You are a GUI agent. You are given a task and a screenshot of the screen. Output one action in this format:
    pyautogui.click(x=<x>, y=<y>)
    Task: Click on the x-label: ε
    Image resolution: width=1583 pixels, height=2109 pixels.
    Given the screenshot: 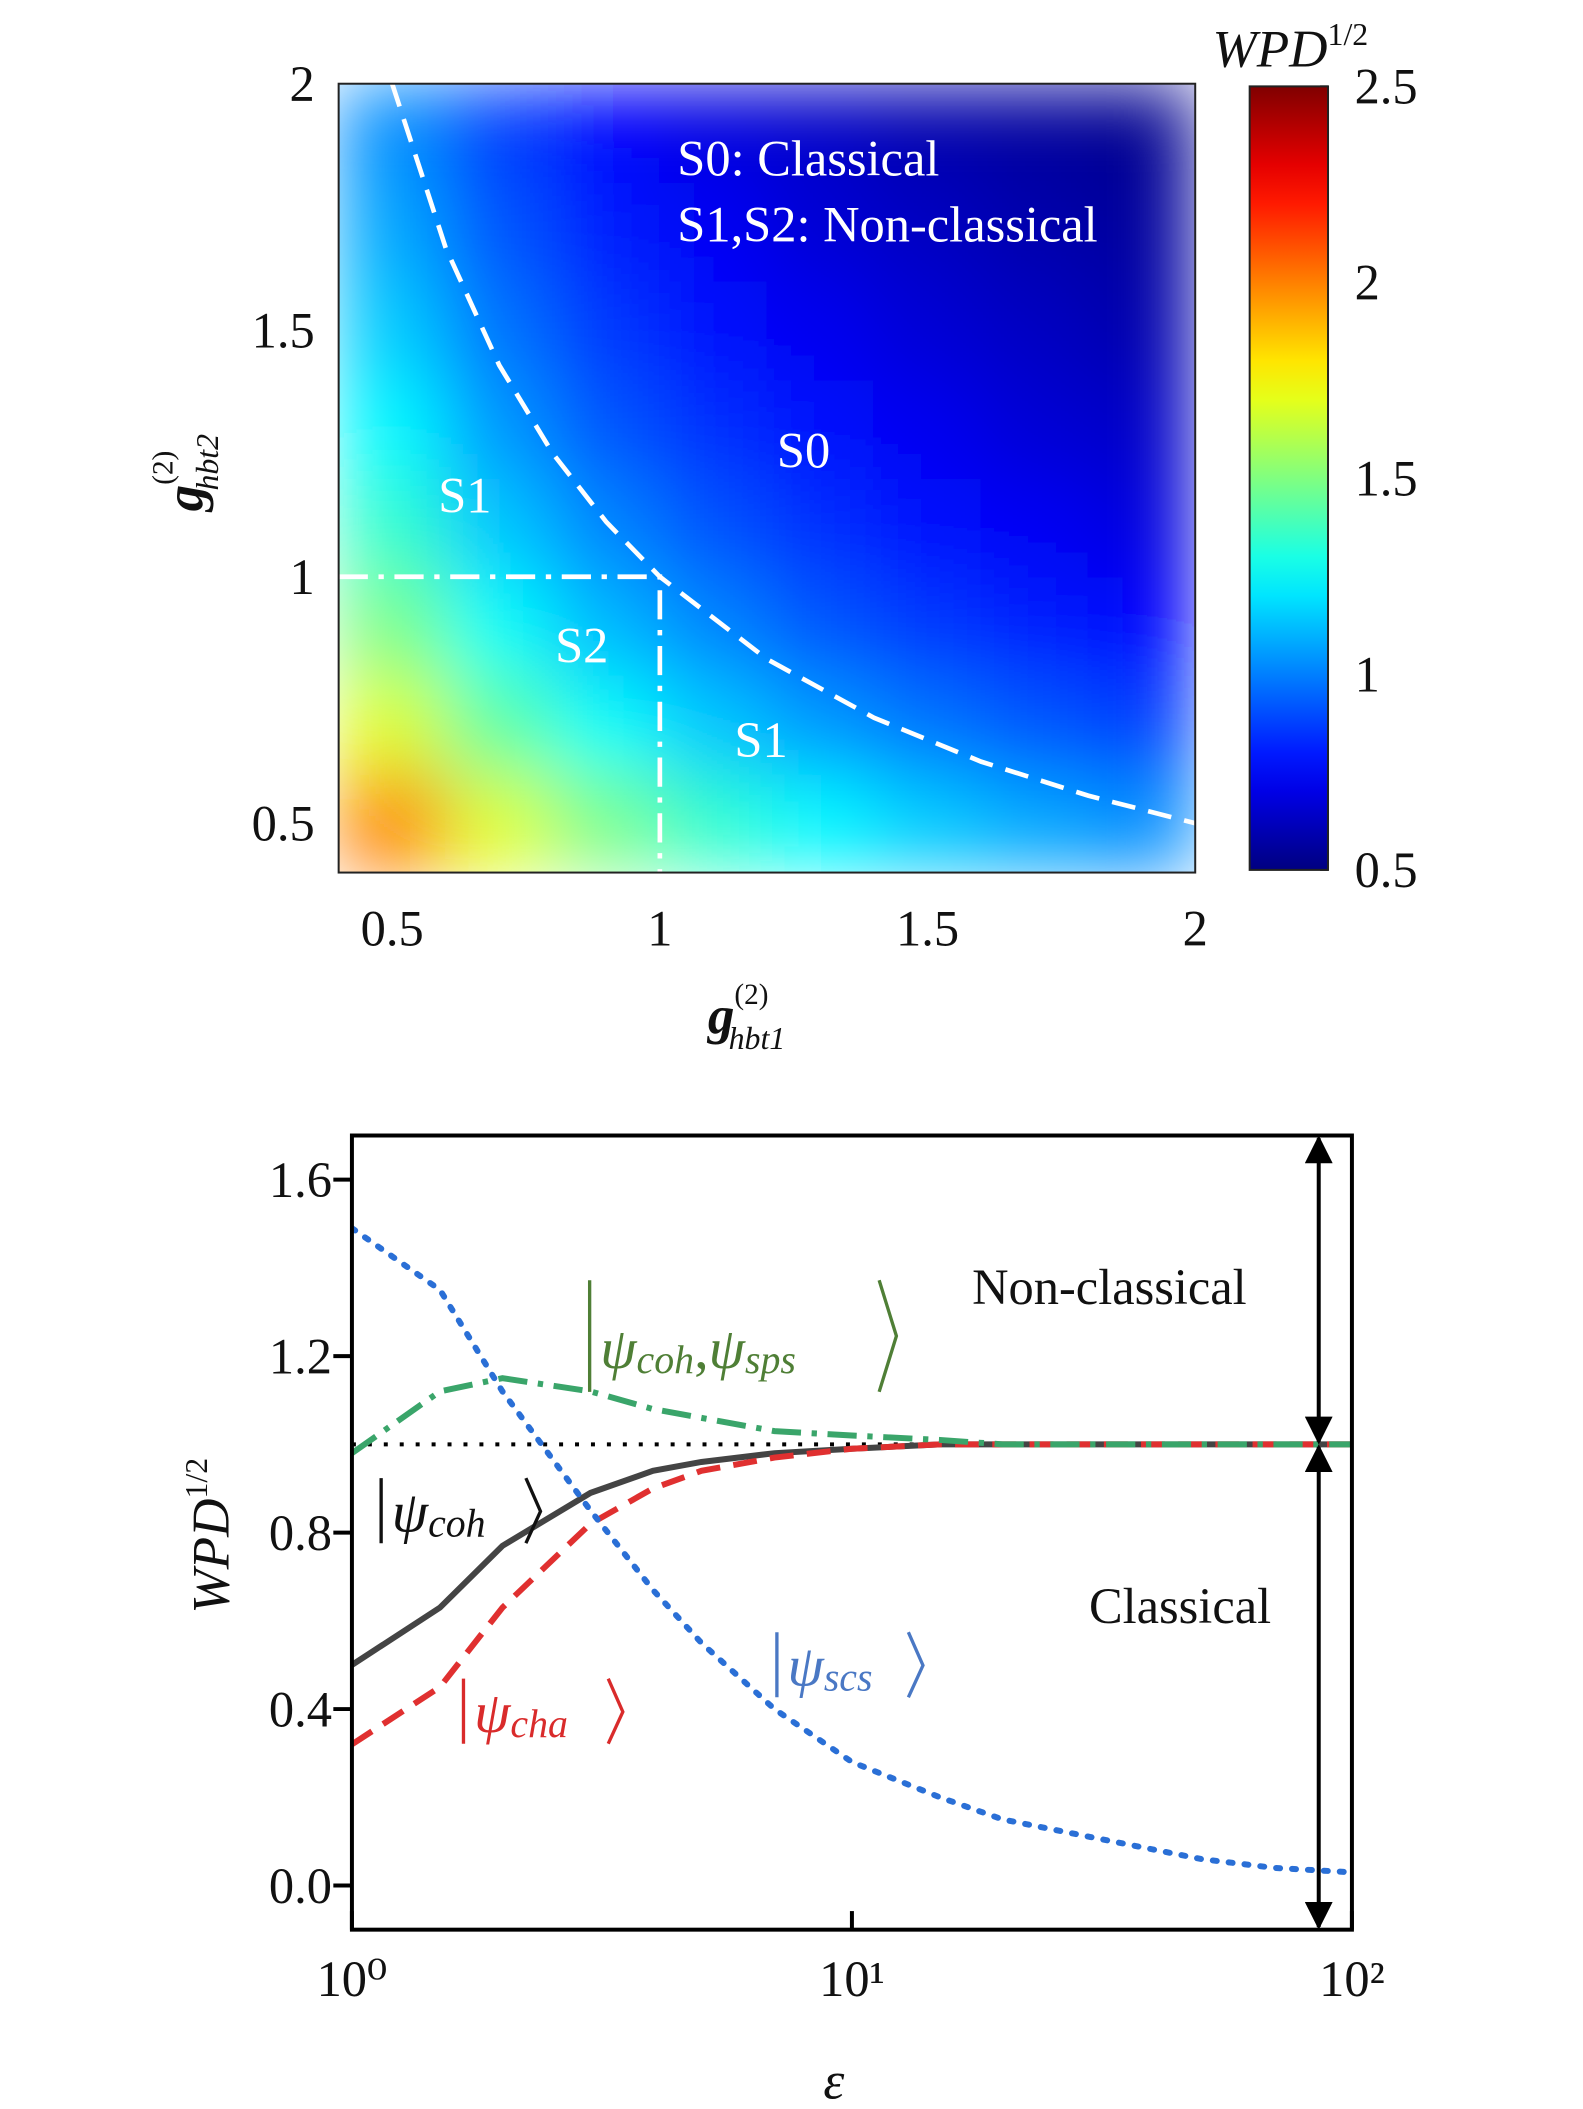 What is the action you would take?
    pyautogui.click(x=833, y=2080)
    